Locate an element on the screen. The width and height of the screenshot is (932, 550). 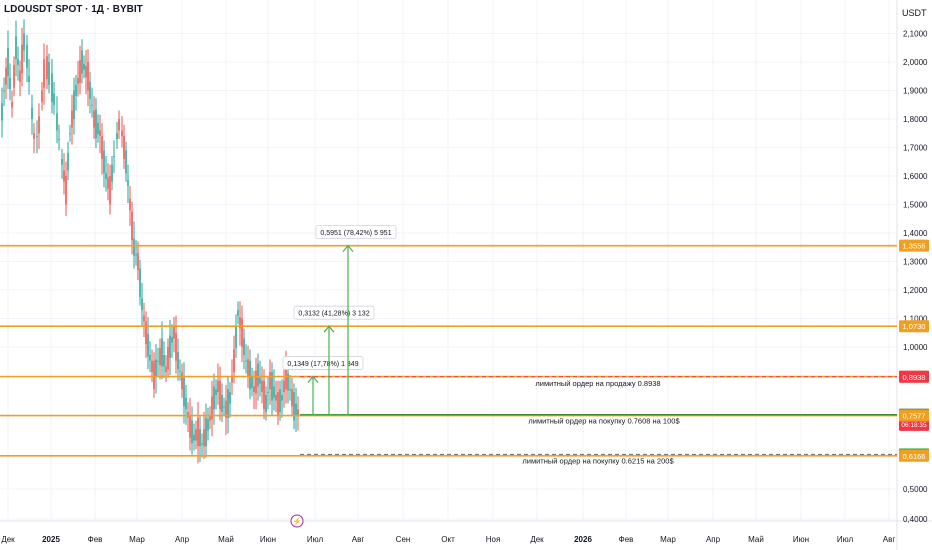
measure-label: 0,5951 (78,42%) 5 951 is located at coordinates (355, 233).